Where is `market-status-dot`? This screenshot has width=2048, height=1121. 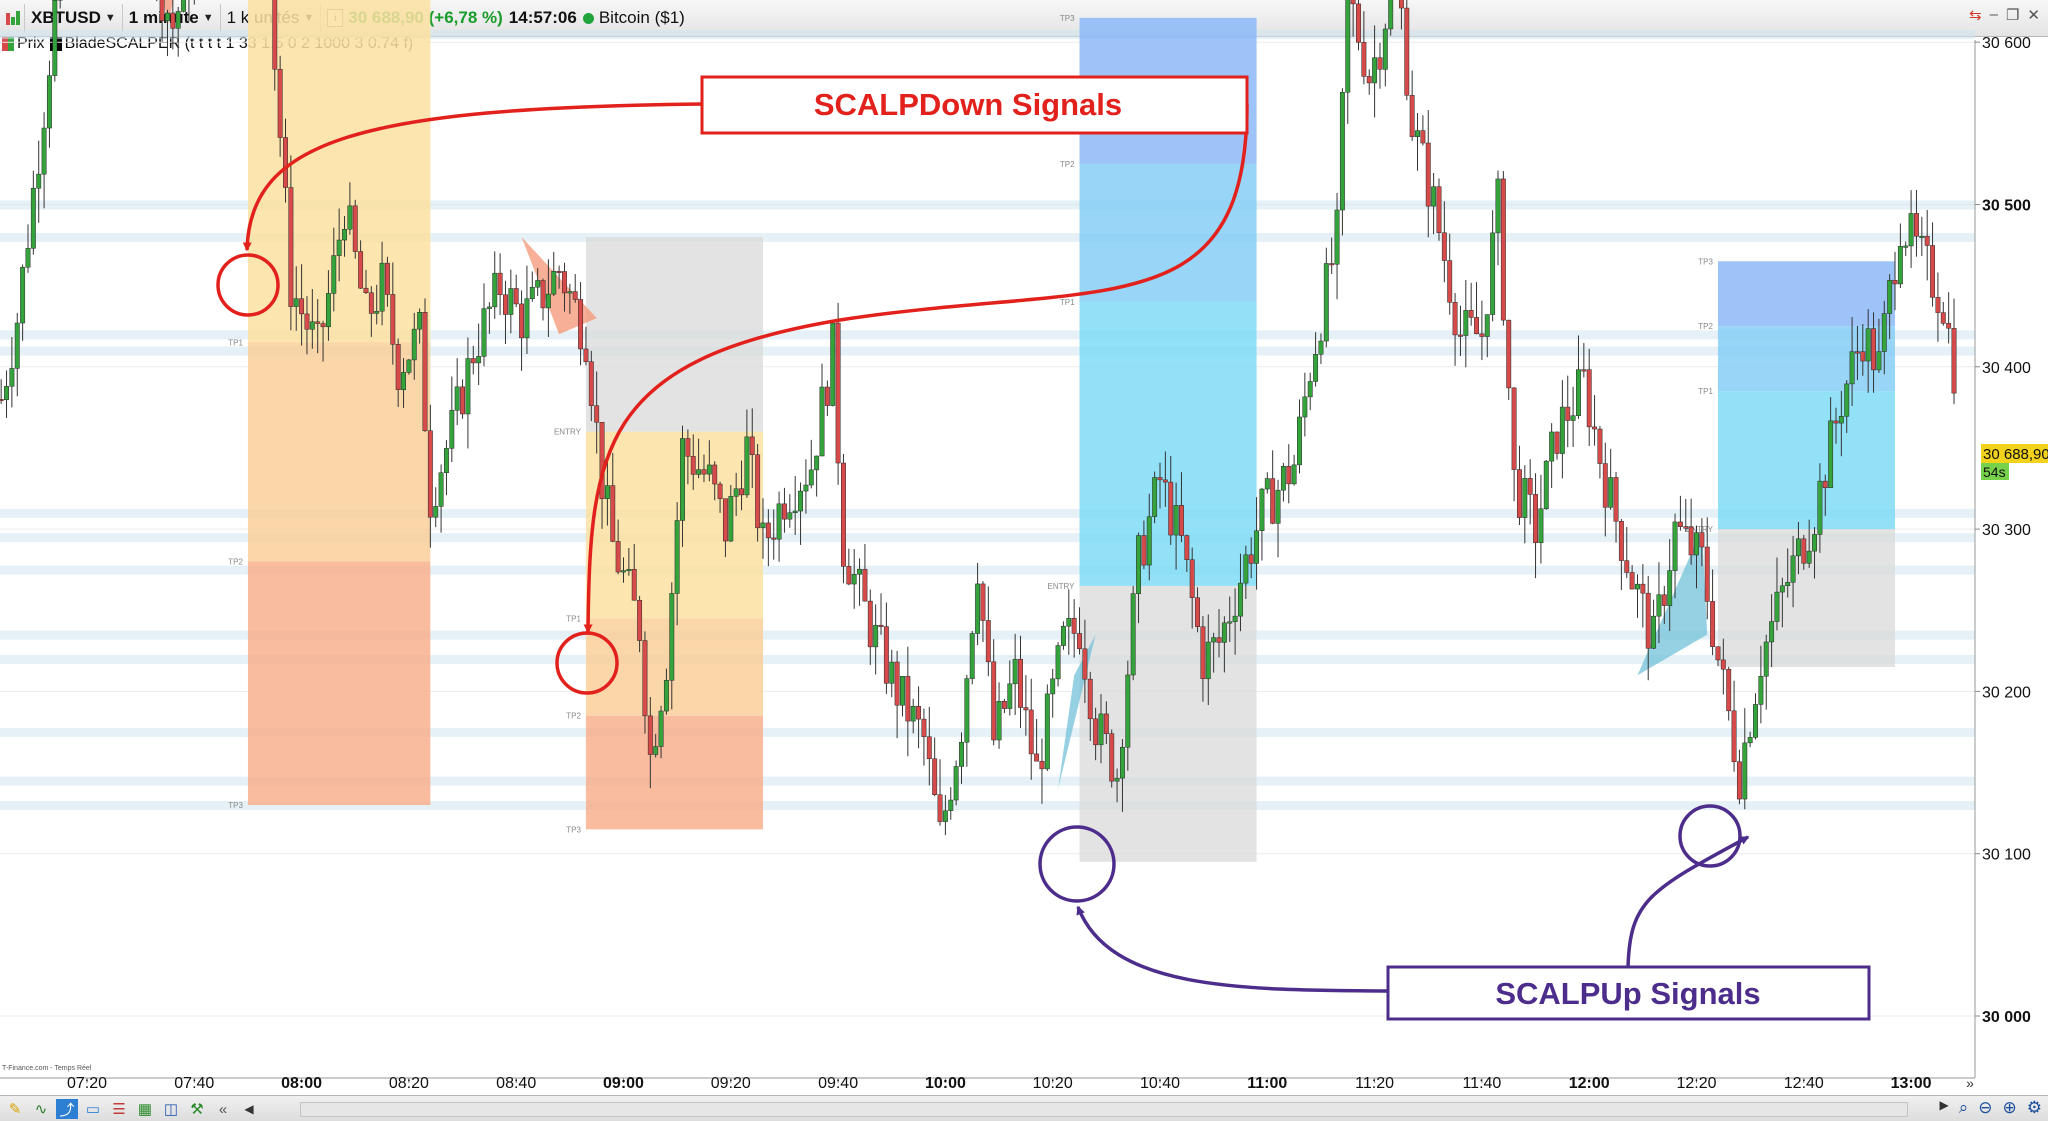
market-status-dot is located at coordinates (588, 18).